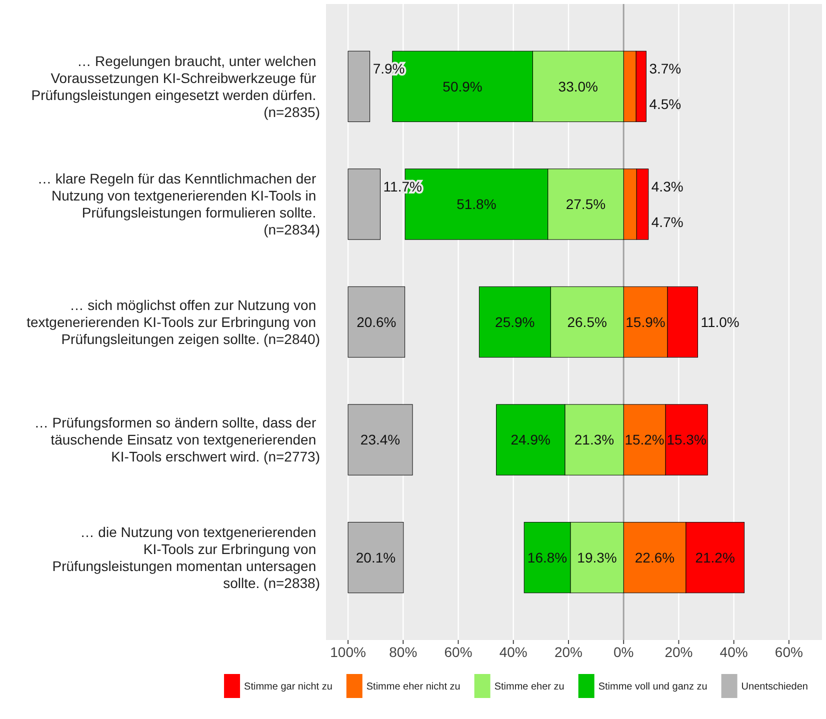 Image resolution: width=826 pixels, height=719 pixels. I want to click on data-label: 23.4%, so click(380, 440).